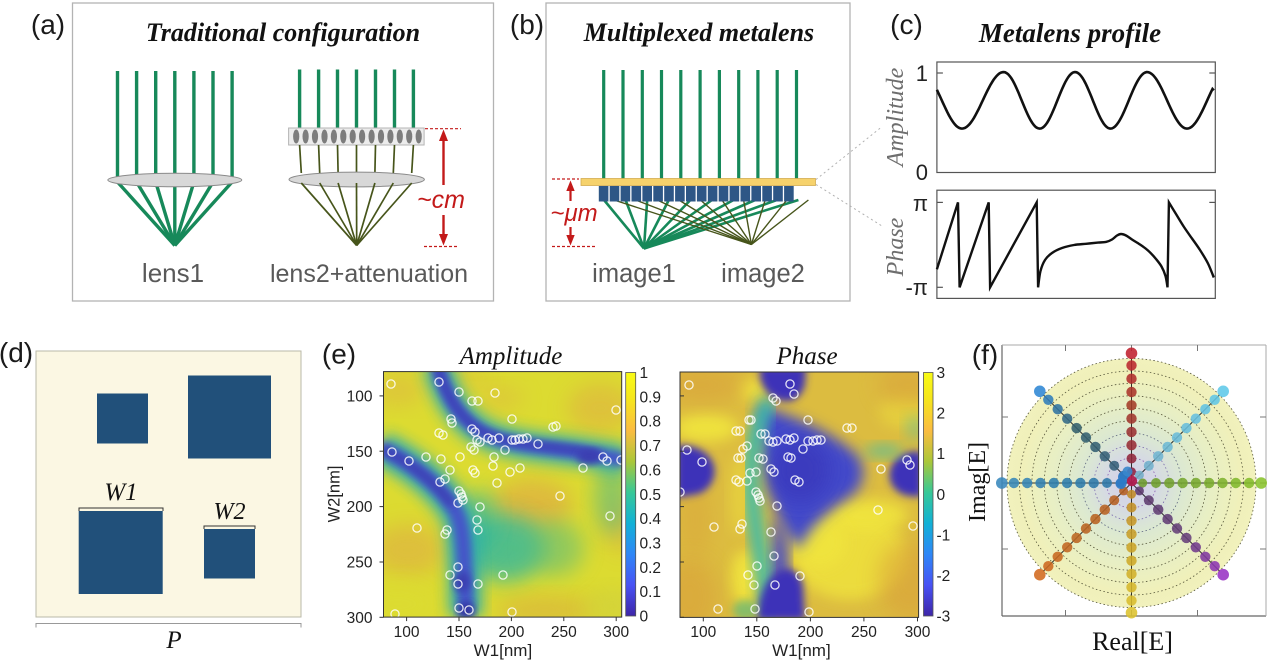  What do you see at coordinates (651, 543) in the screenshot?
I see `svg-text: 0.3` at bounding box center [651, 543].